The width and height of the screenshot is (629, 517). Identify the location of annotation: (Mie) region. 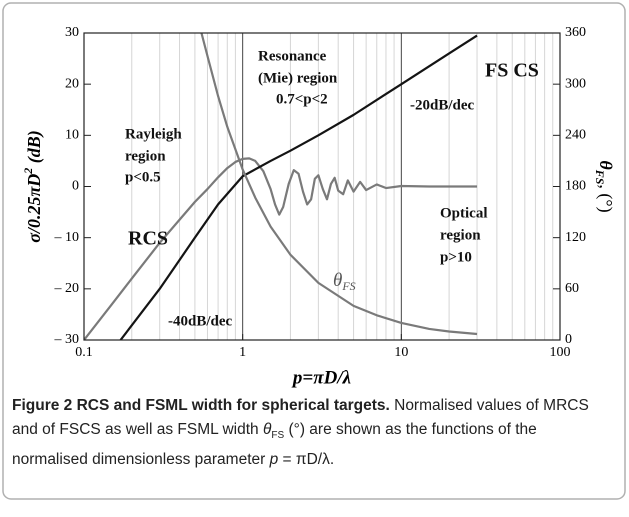
(298, 78).